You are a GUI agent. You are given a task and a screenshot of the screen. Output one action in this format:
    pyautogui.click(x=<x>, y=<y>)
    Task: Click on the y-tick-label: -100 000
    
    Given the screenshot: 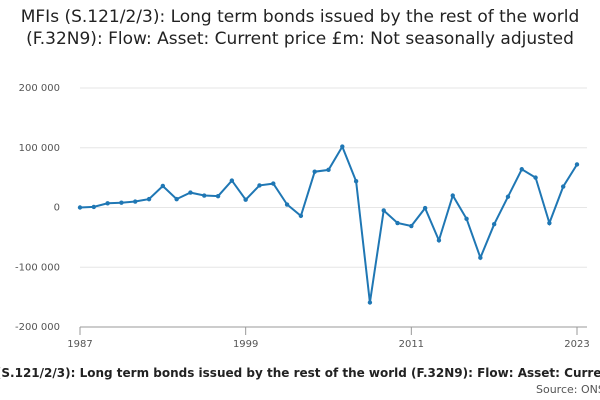 What is the action you would take?
    pyautogui.click(x=37, y=267)
    